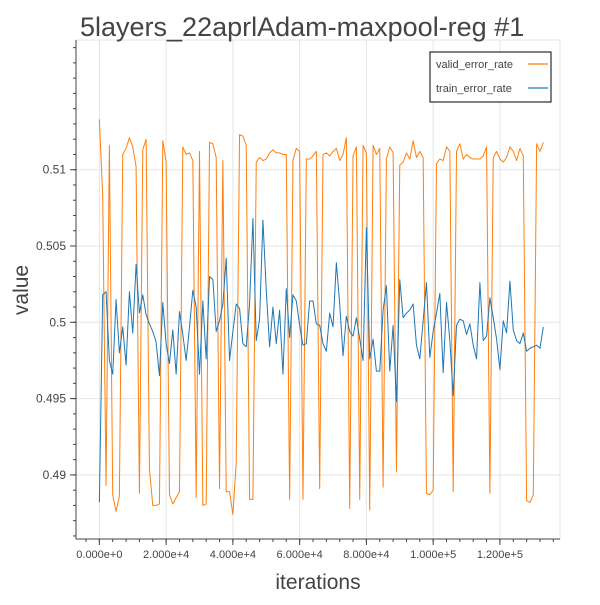 The height and width of the screenshot is (605, 600). Describe the element at coordinates (366, 555) in the screenshot. I see `x-tick-label: 8.000e+4` at that location.